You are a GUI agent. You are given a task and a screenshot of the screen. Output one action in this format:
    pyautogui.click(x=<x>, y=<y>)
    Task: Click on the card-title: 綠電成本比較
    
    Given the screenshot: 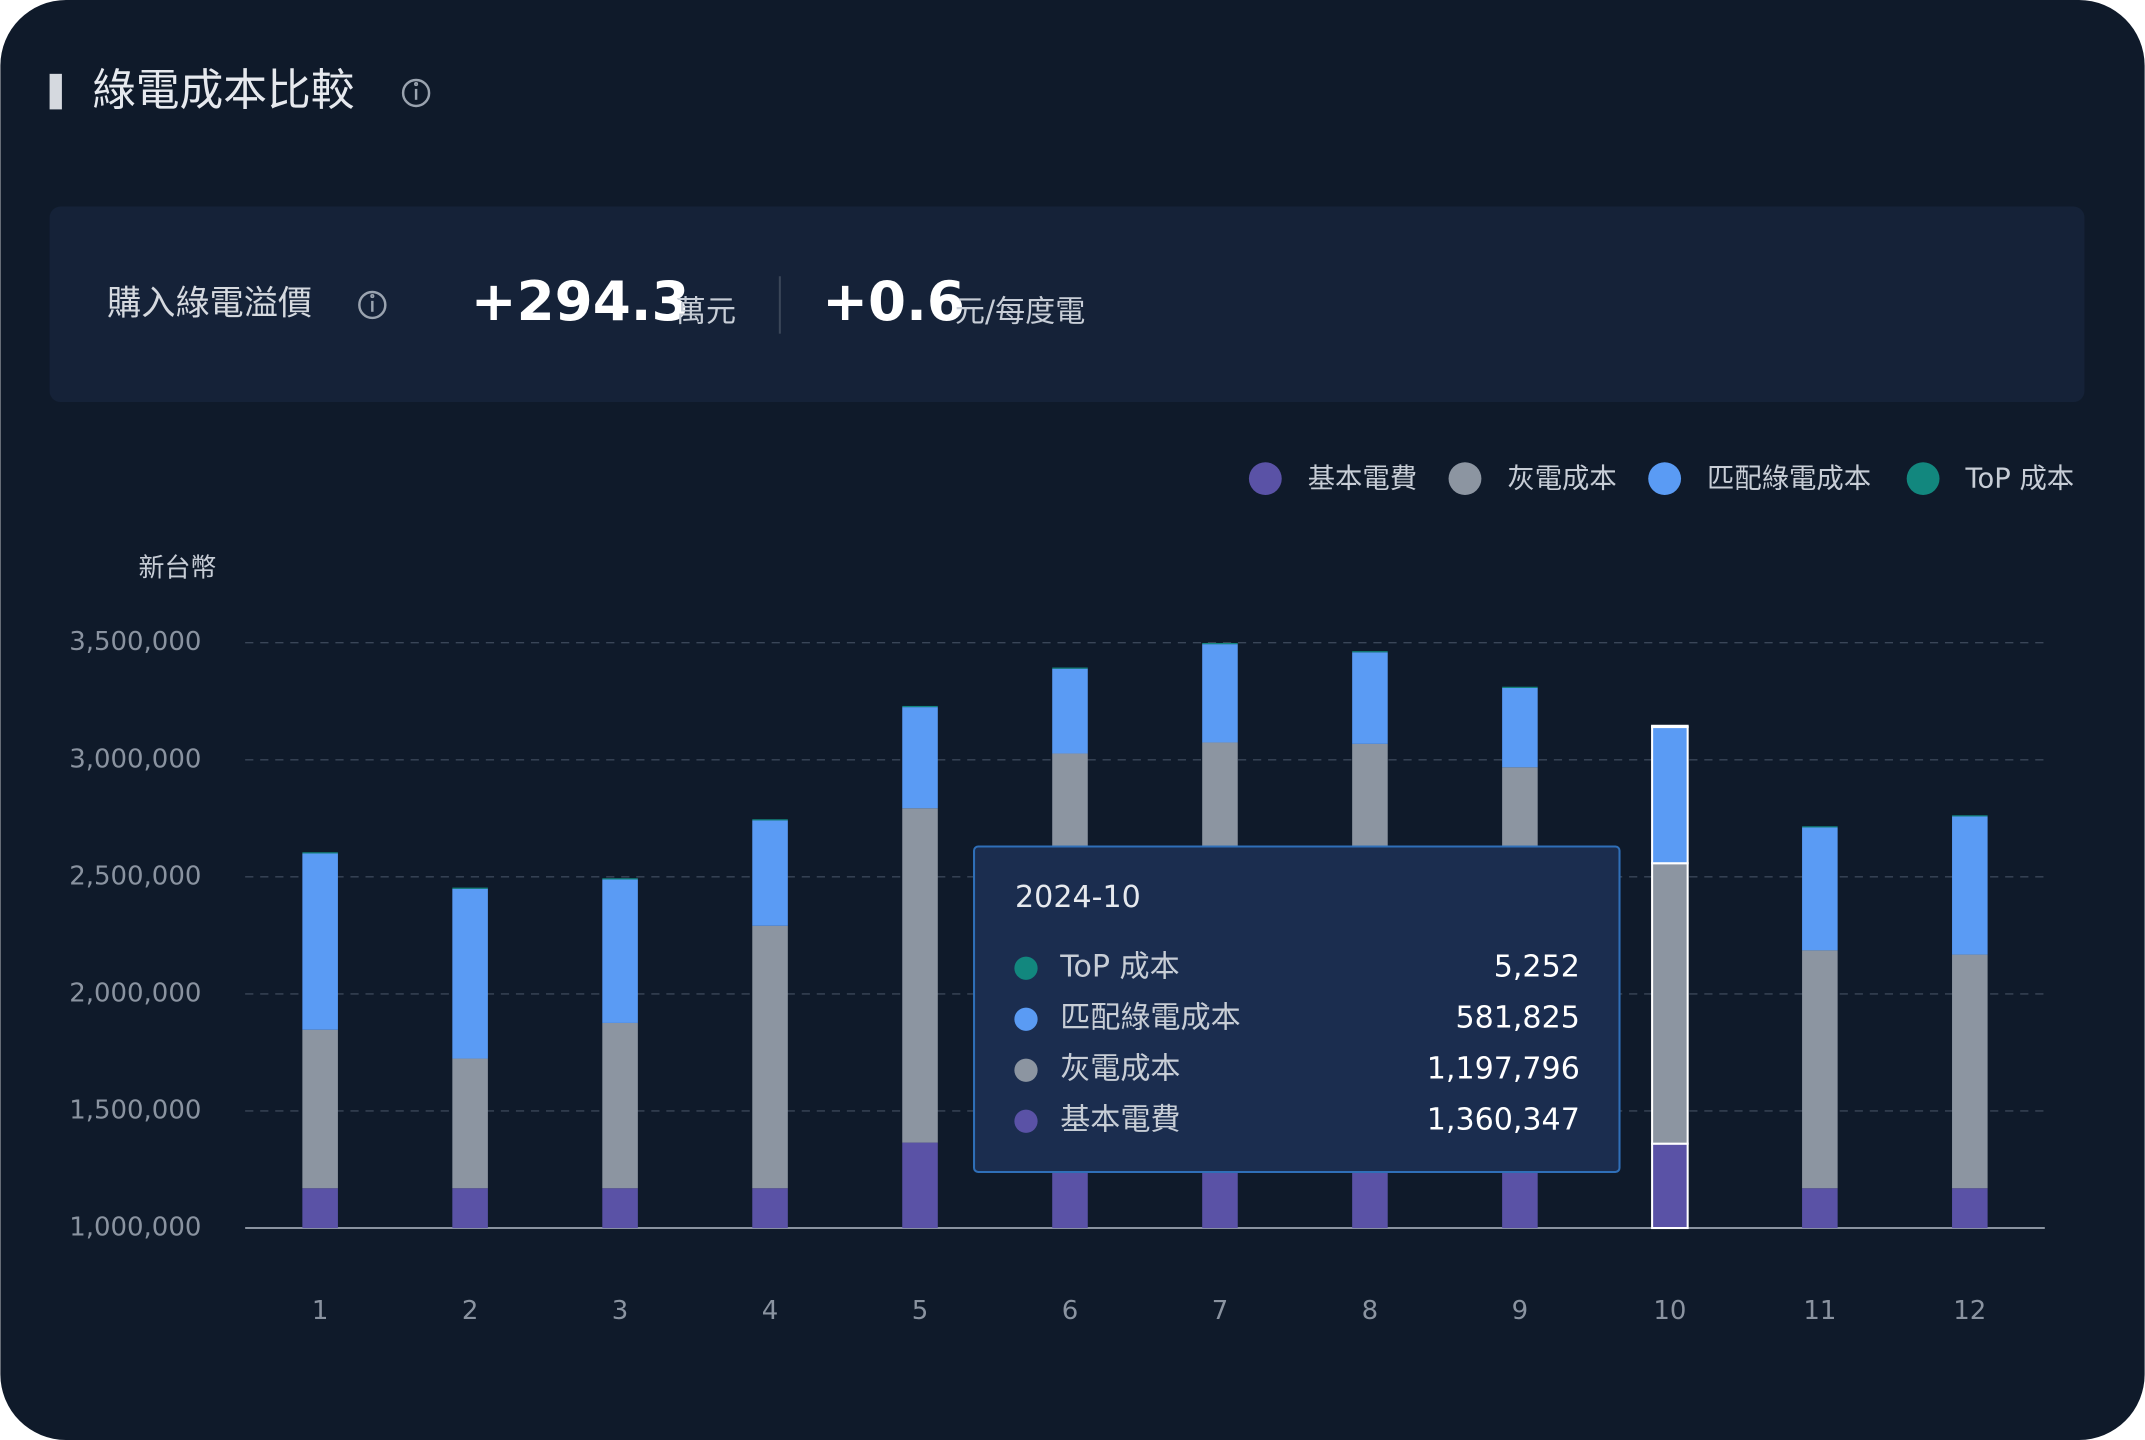 What is the action you would take?
    pyautogui.click(x=223, y=90)
    